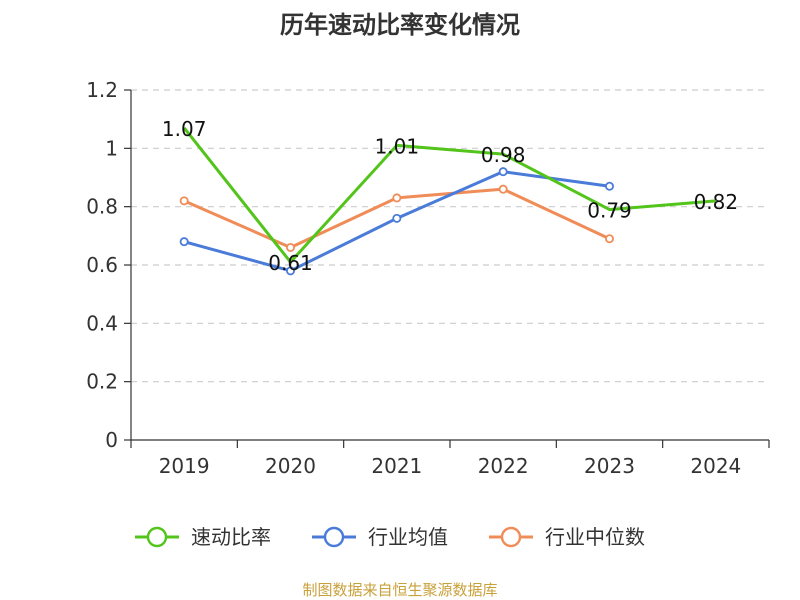 Image resolution: width=800 pixels, height=600 pixels. Describe the element at coordinates (609, 211) in the screenshot. I see `data-label: 0.79` at that location.